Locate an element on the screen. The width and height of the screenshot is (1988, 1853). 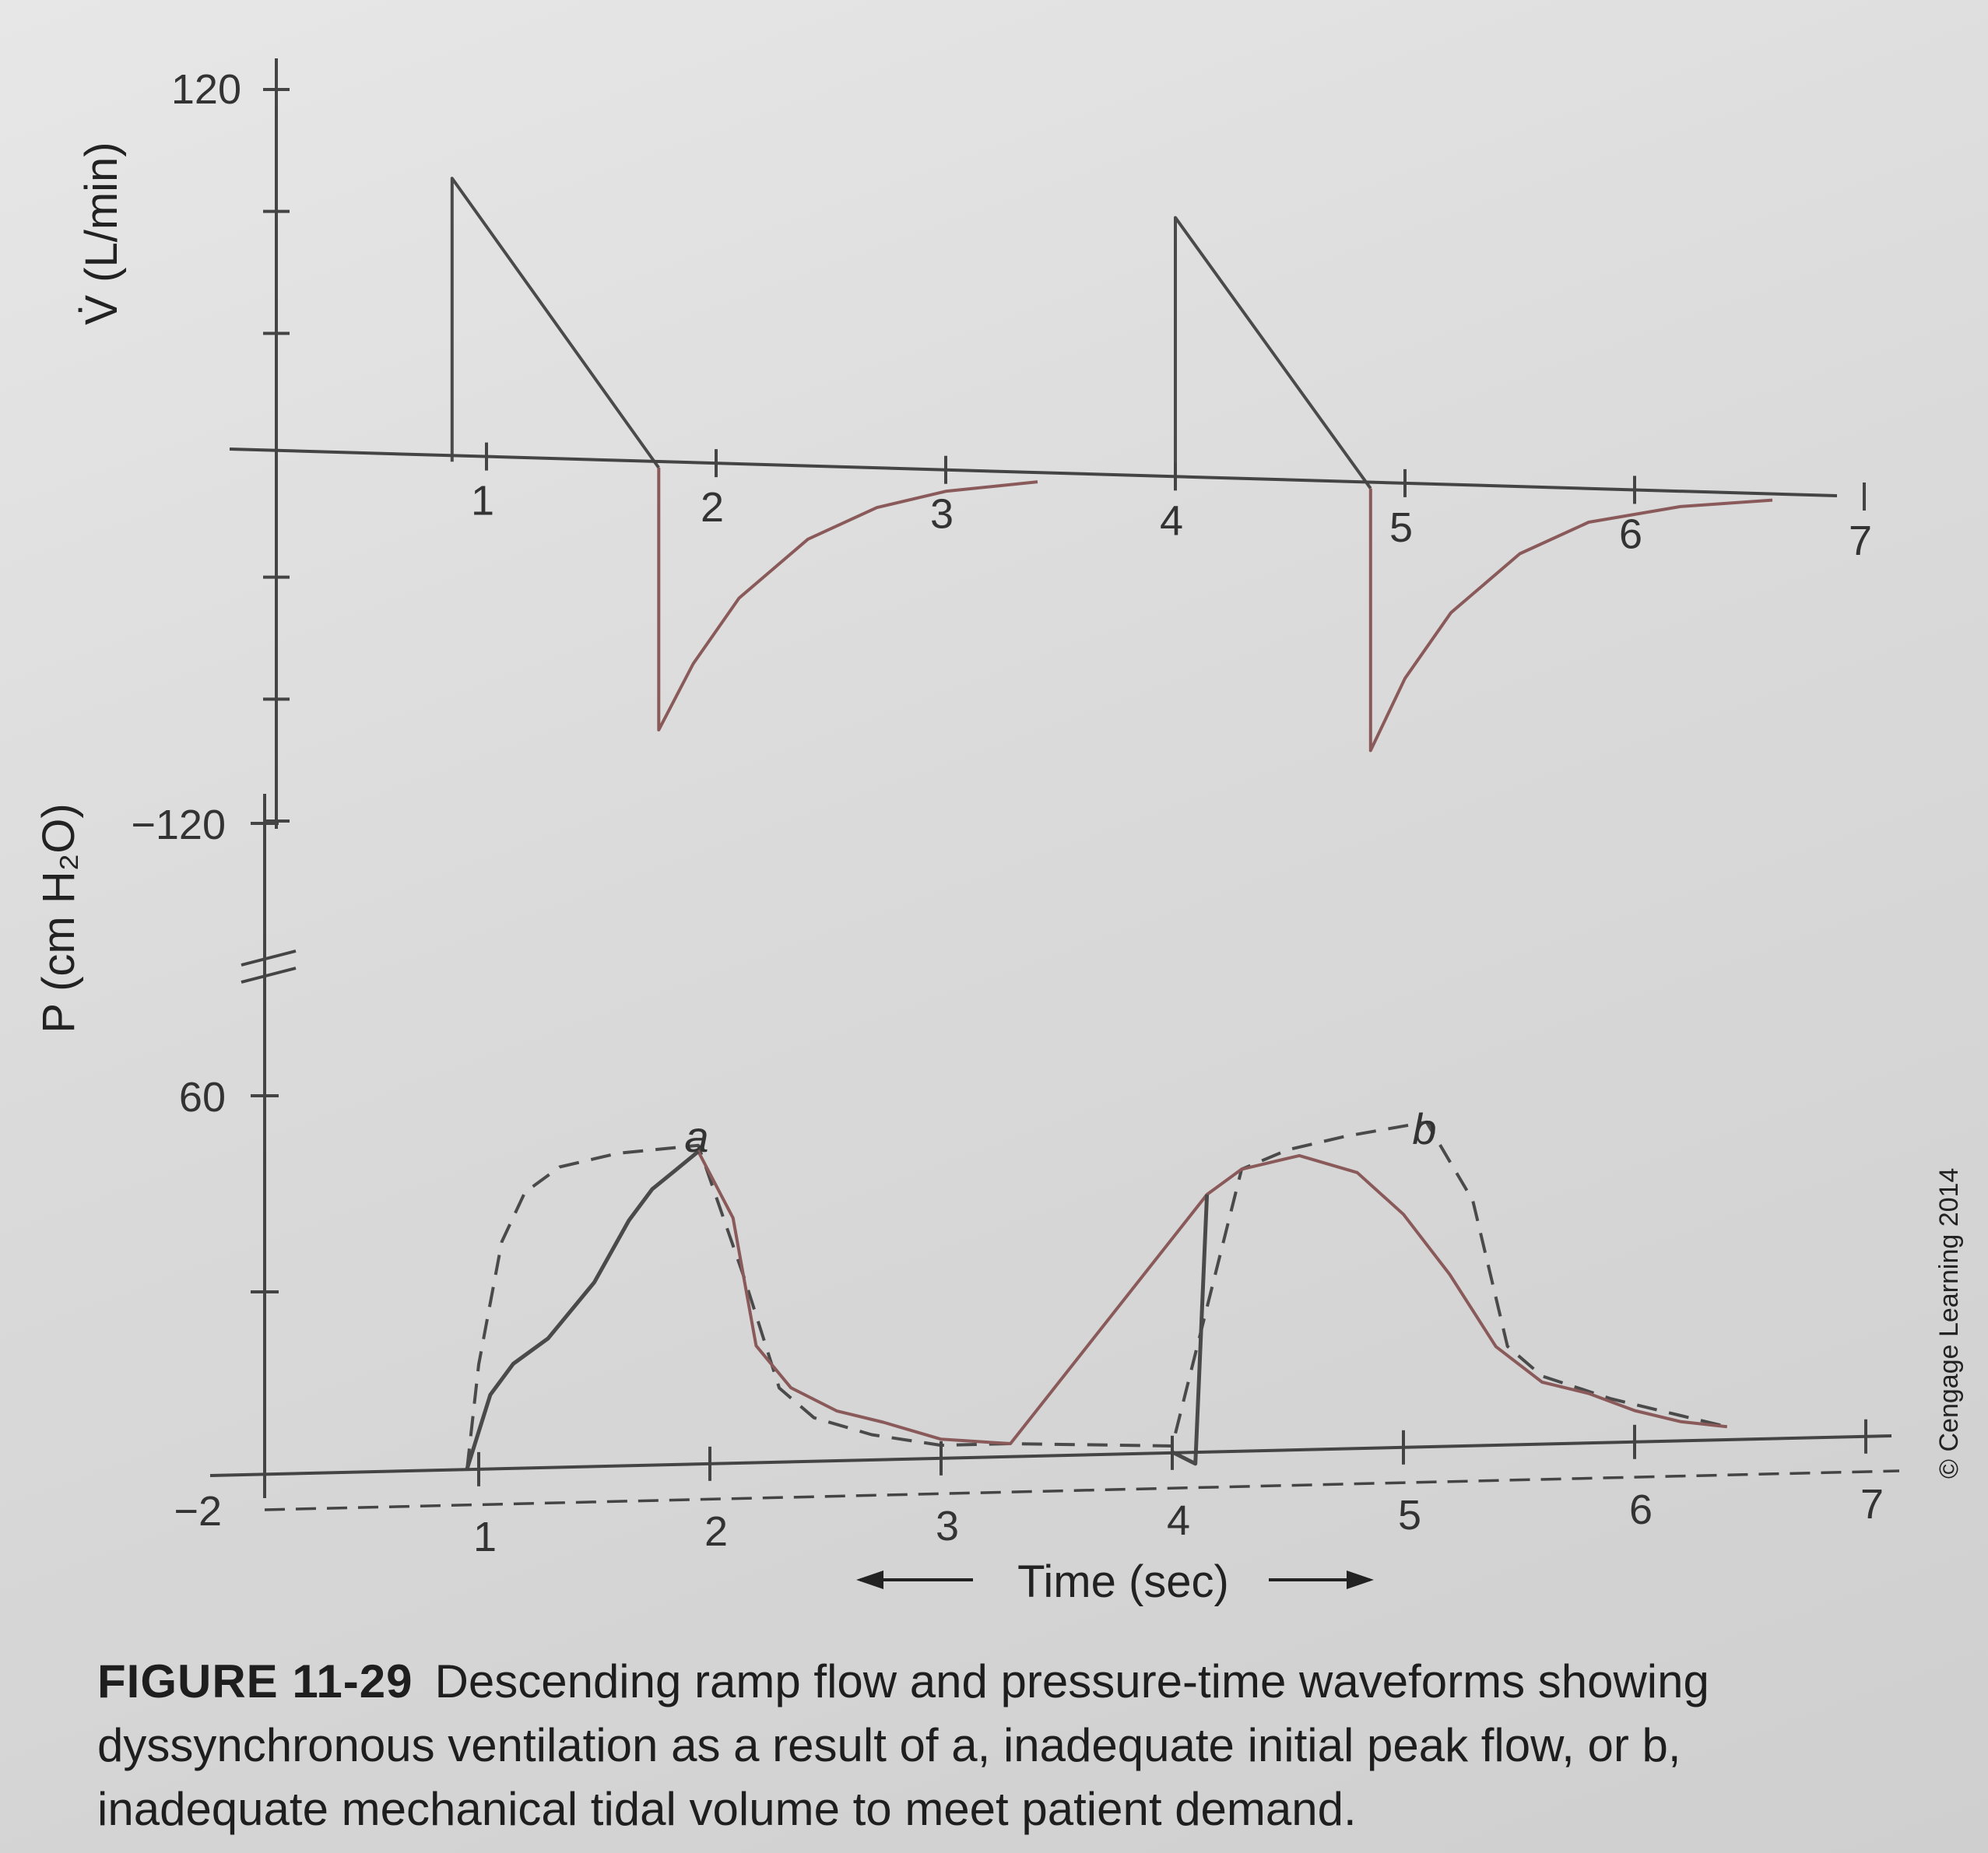
pressure-y-tick-label: −2 is located at coordinates (198, 1511).